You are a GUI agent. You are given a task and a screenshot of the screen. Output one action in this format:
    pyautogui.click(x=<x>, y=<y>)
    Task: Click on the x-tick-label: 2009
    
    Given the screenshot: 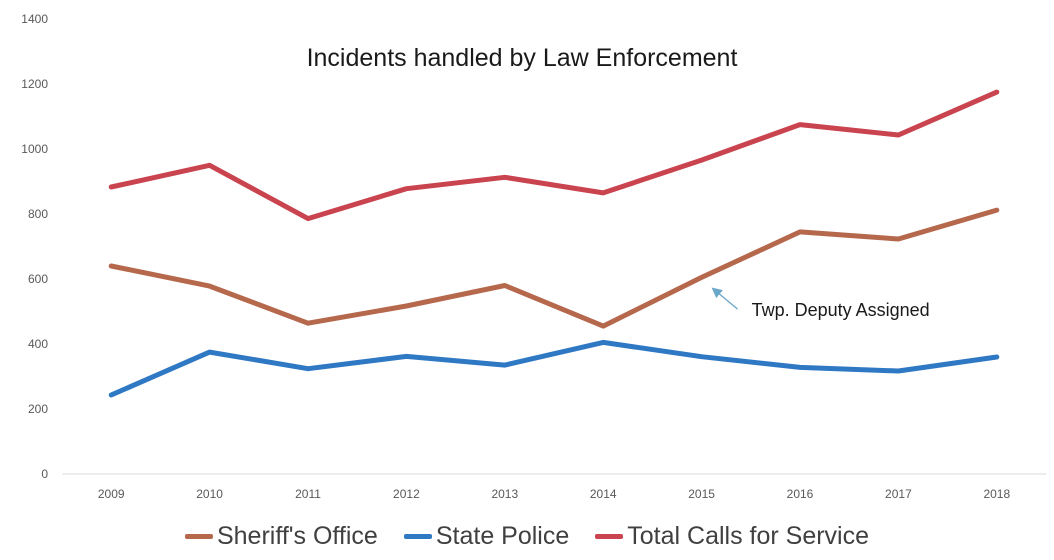 What is the action you would take?
    pyautogui.click(x=111, y=494)
    